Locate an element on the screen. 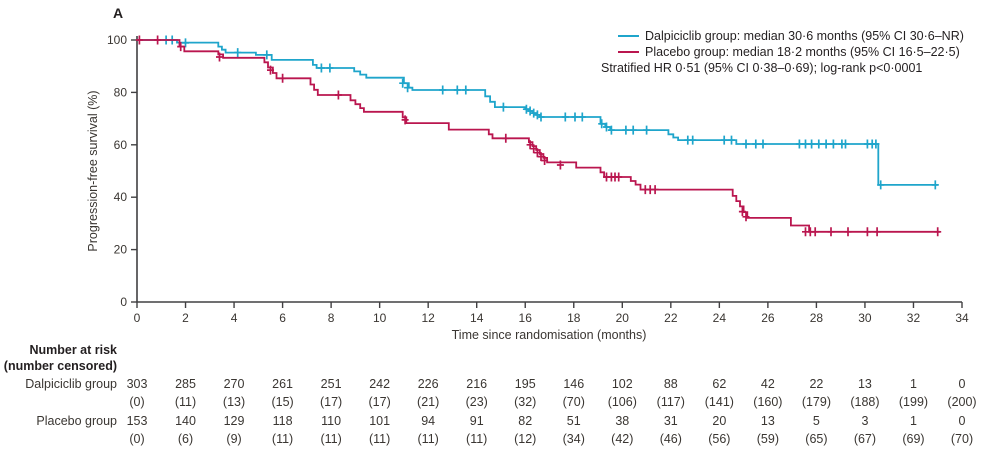 This screenshot has height=457, width=982. x-tick-label: 0 is located at coordinates (137, 318).